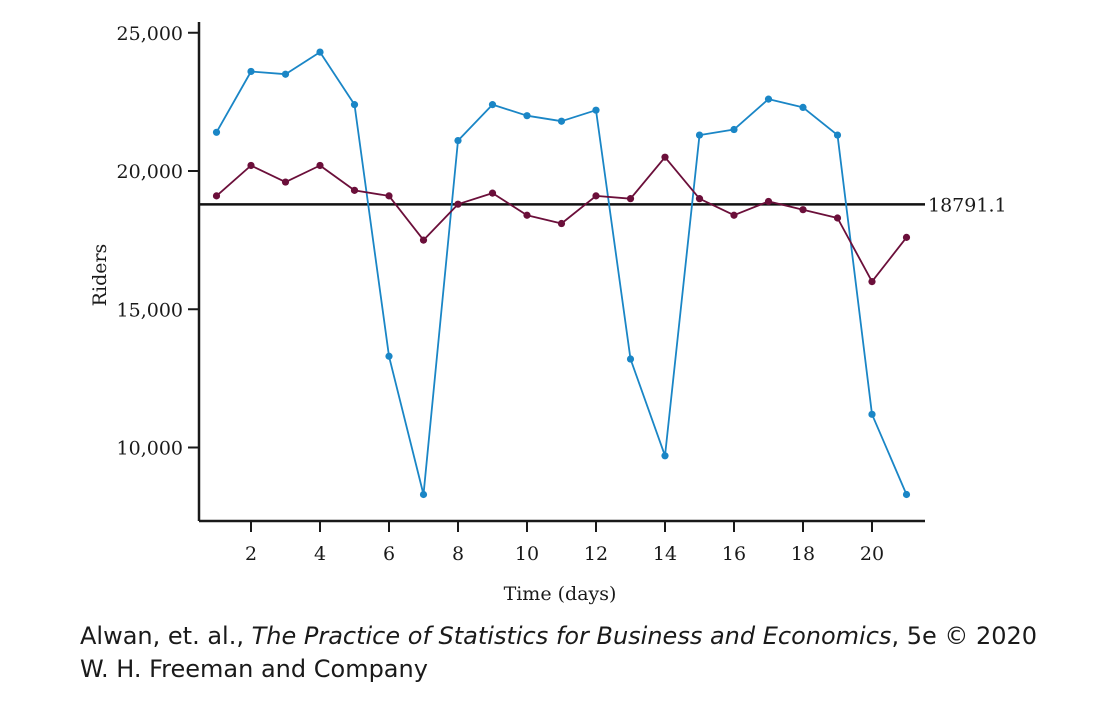 The image size is (1100, 709). What do you see at coordinates (734, 554) in the screenshot?
I see `x-tick-label: 16` at bounding box center [734, 554].